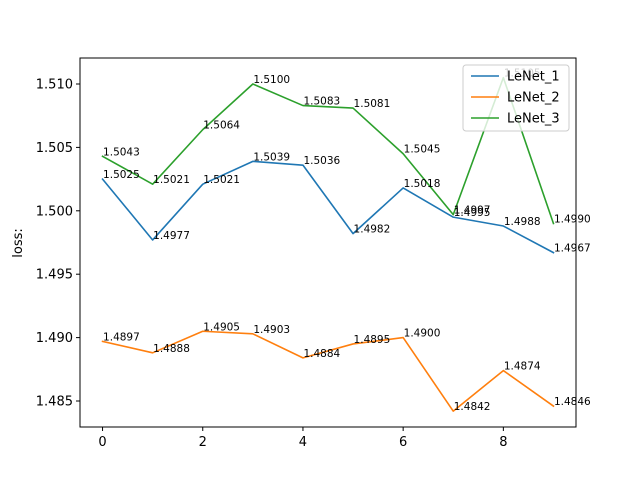  Describe the element at coordinates (54, 338) in the screenshot. I see `y-tick-label: 1.490` at that location.